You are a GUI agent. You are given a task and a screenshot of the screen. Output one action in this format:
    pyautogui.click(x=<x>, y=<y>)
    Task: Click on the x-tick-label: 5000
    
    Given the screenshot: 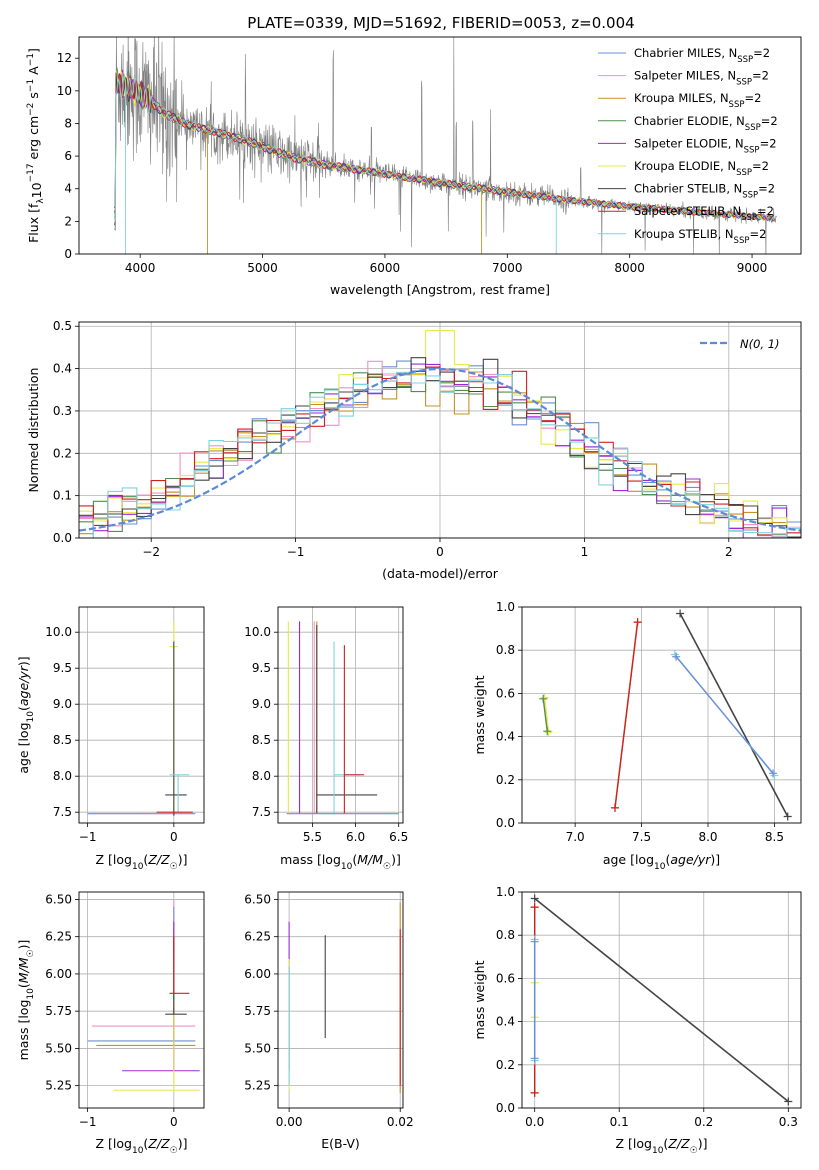 What is the action you would take?
    pyautogui.click(x=262, y=268)
    